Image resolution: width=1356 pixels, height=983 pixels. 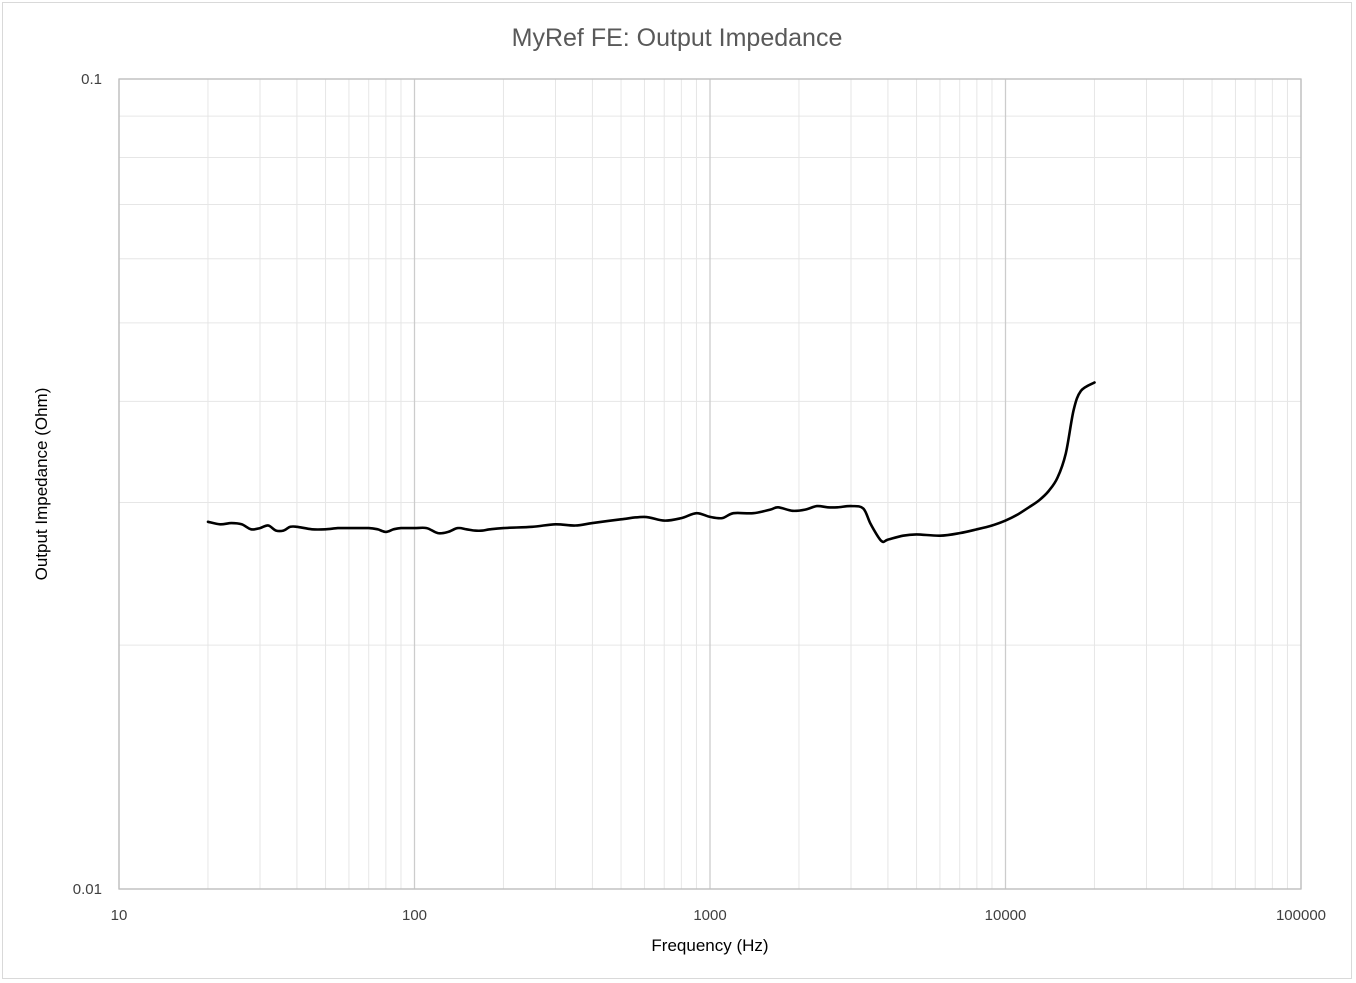 I want to click on x-tick-label: 10000, so click(x=1006, y=915).